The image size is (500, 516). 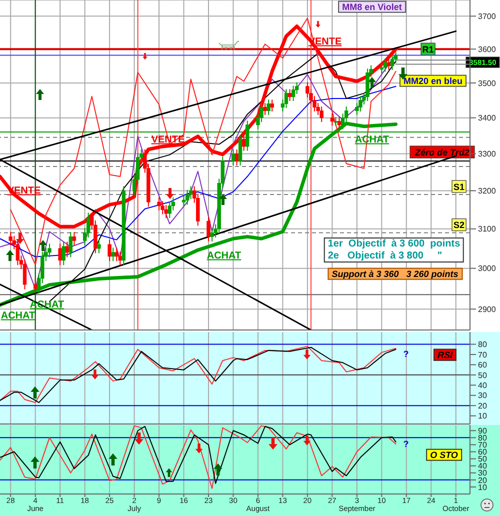 I want to click on y-tick-label: 2900, so click(x=487, y=309).